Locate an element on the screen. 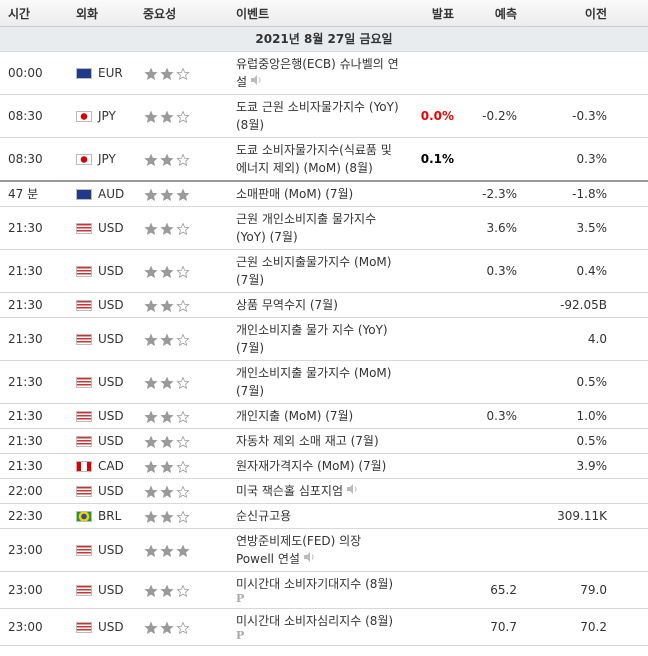 The width and height of the screenshot is (648, 656). currency-cell: CAD is located at coordinates (101, 466).